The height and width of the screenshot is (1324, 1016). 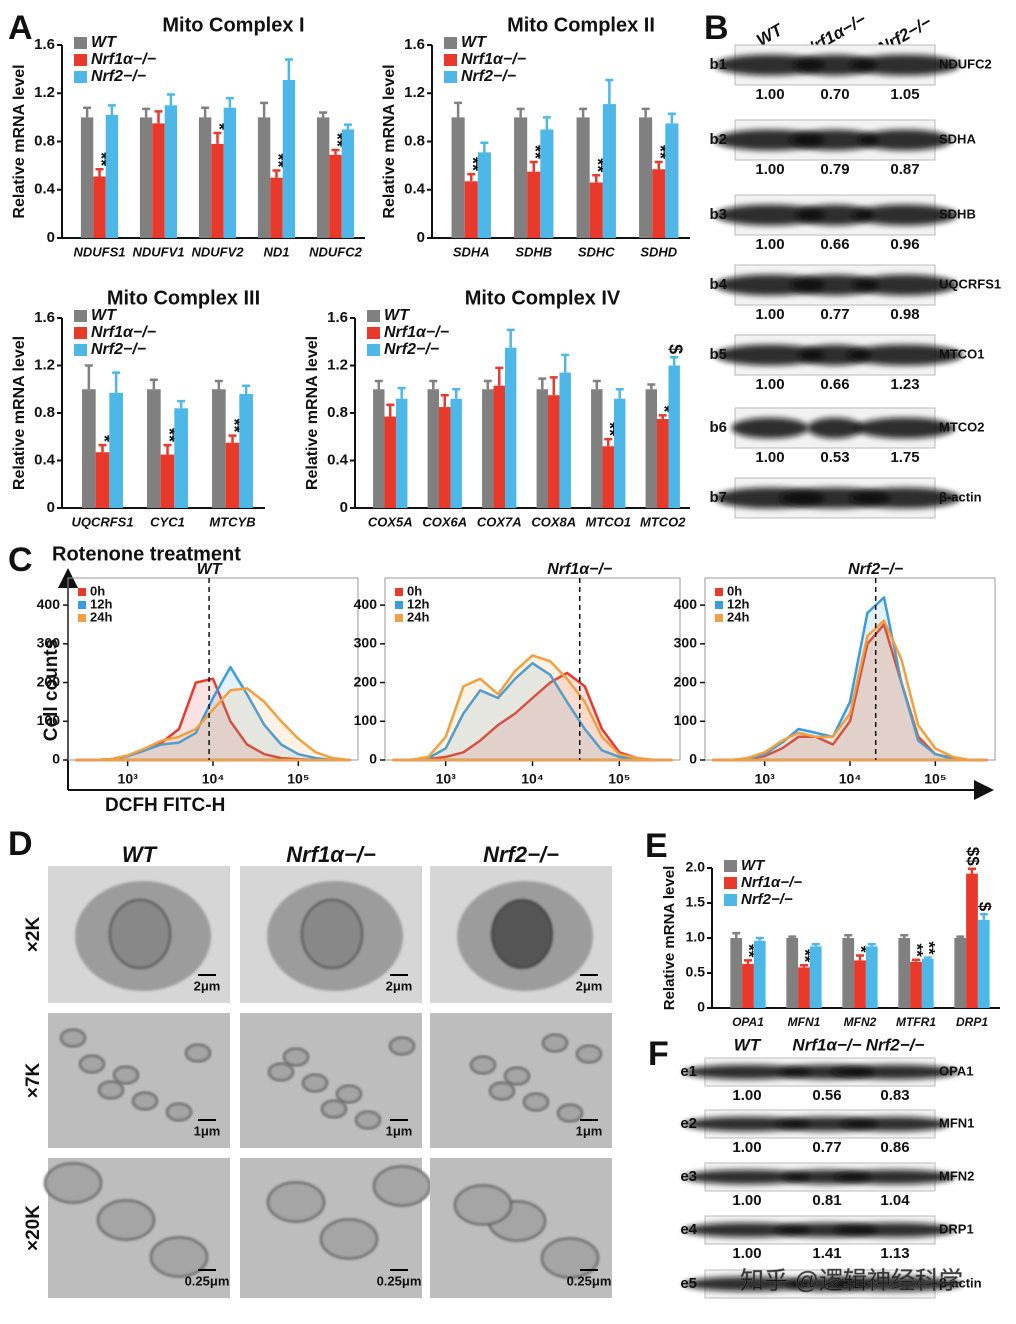 I want to click on protein-label: OPA1, so click(x=956, y=1070).